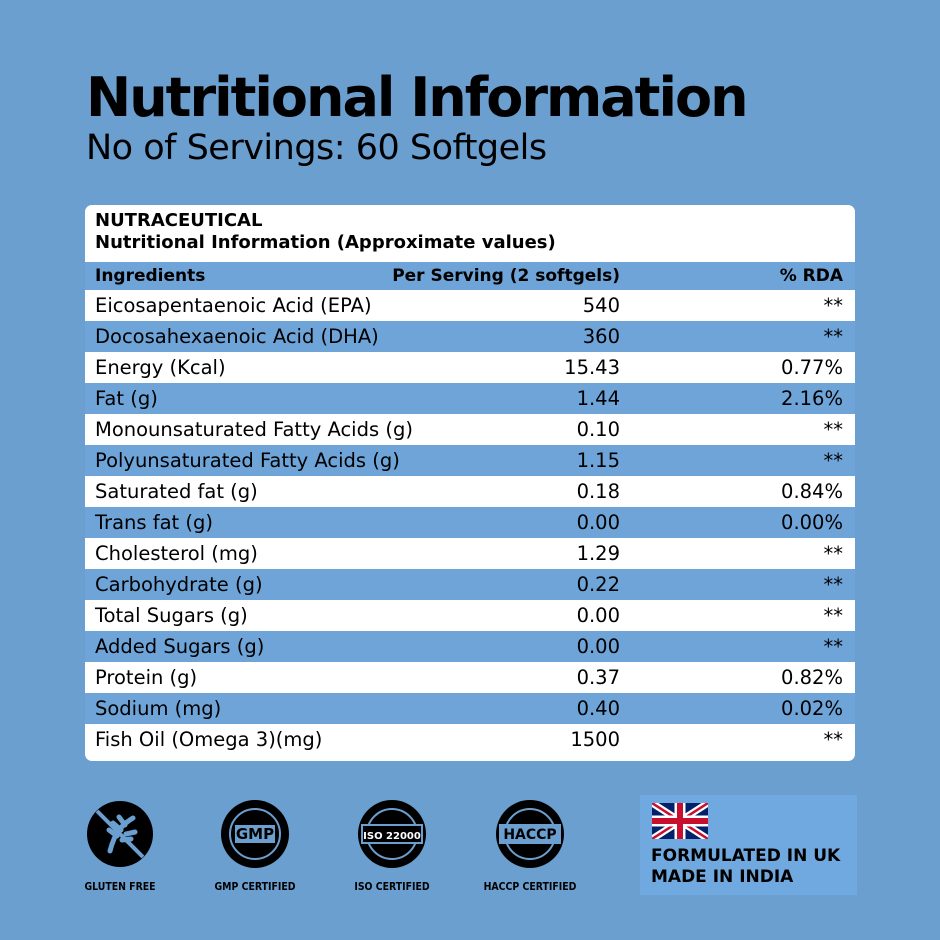 The height and width of the screenshot is (940, 940). I want to click on table-cell: Carbohydrate (g), so click(179, 584).